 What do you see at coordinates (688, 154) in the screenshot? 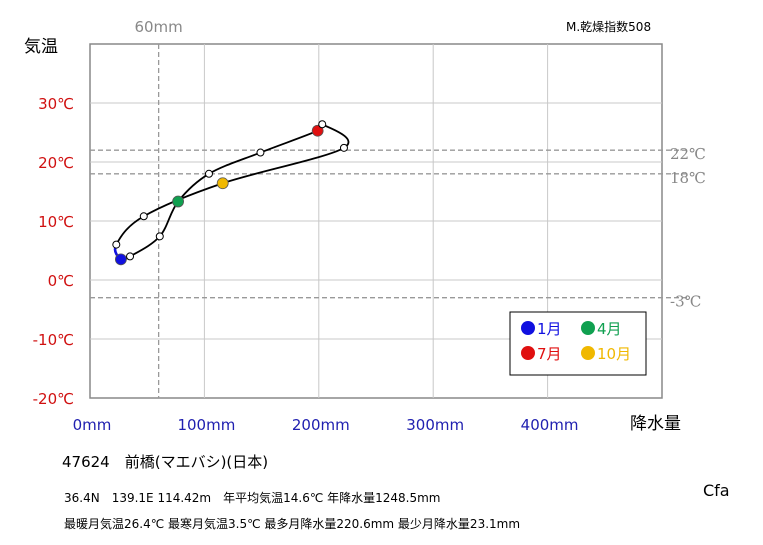
I see `ref-label-temp: 22℃` at bounding box center [688, 154].